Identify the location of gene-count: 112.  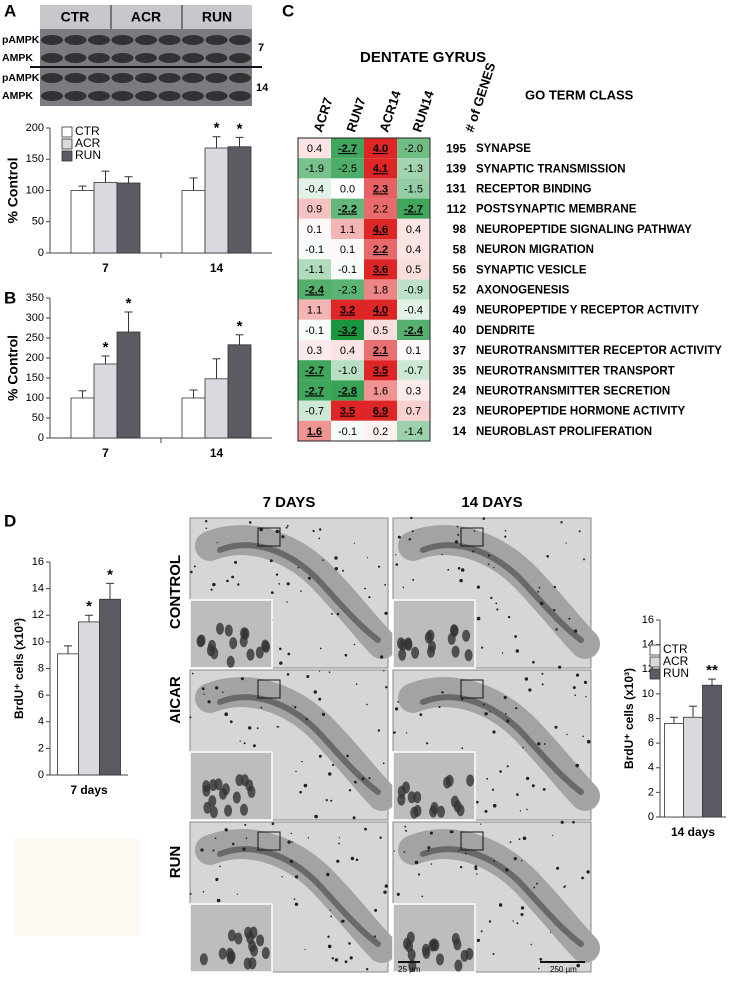
(457, 209).